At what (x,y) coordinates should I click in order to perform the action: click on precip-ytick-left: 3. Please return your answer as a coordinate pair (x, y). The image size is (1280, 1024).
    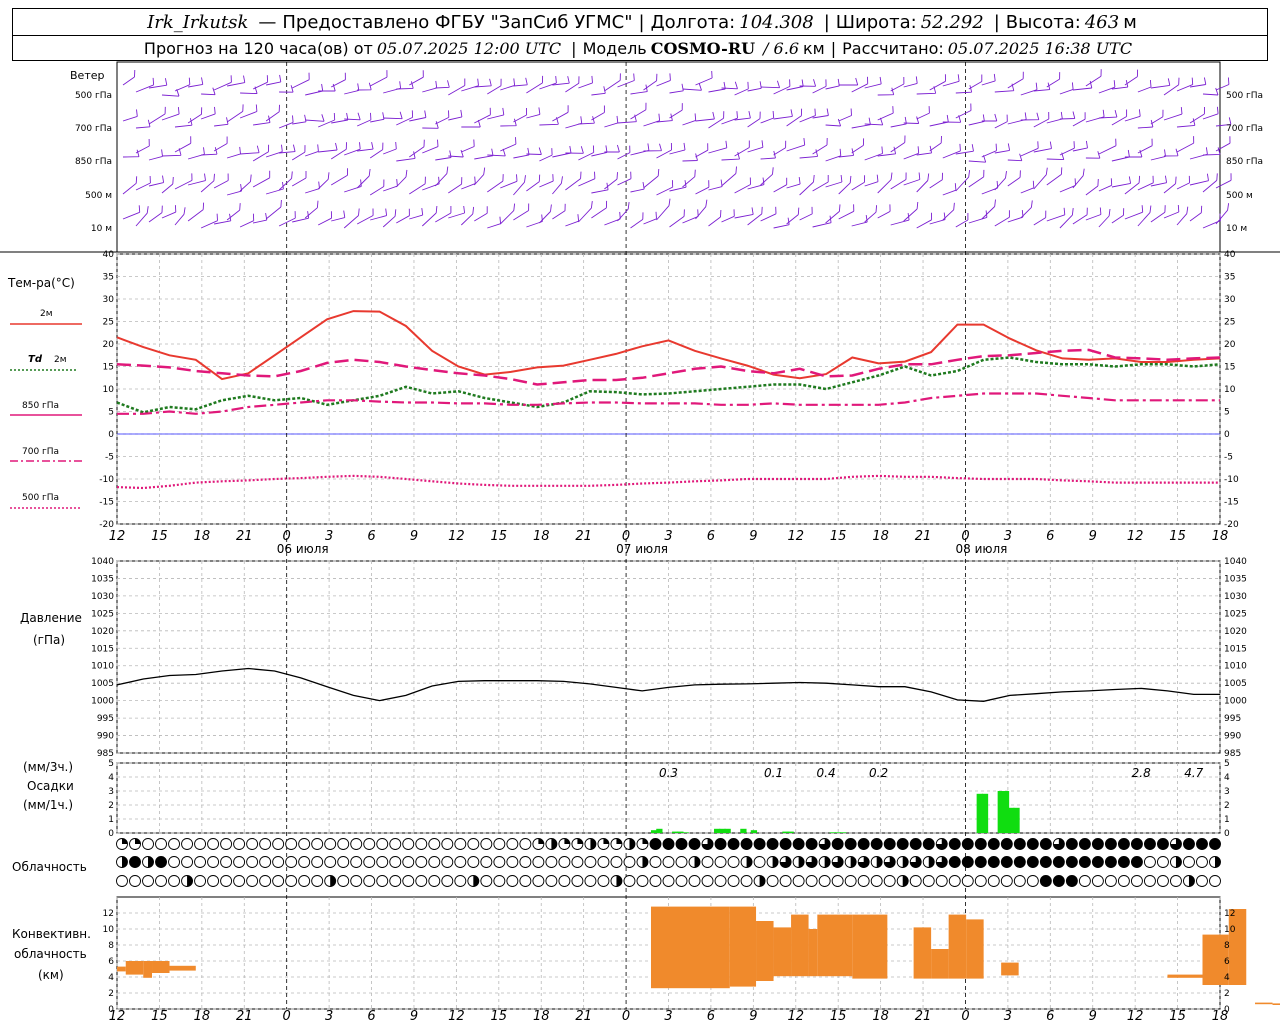
    Looking at the image, I should click on (111, 792).